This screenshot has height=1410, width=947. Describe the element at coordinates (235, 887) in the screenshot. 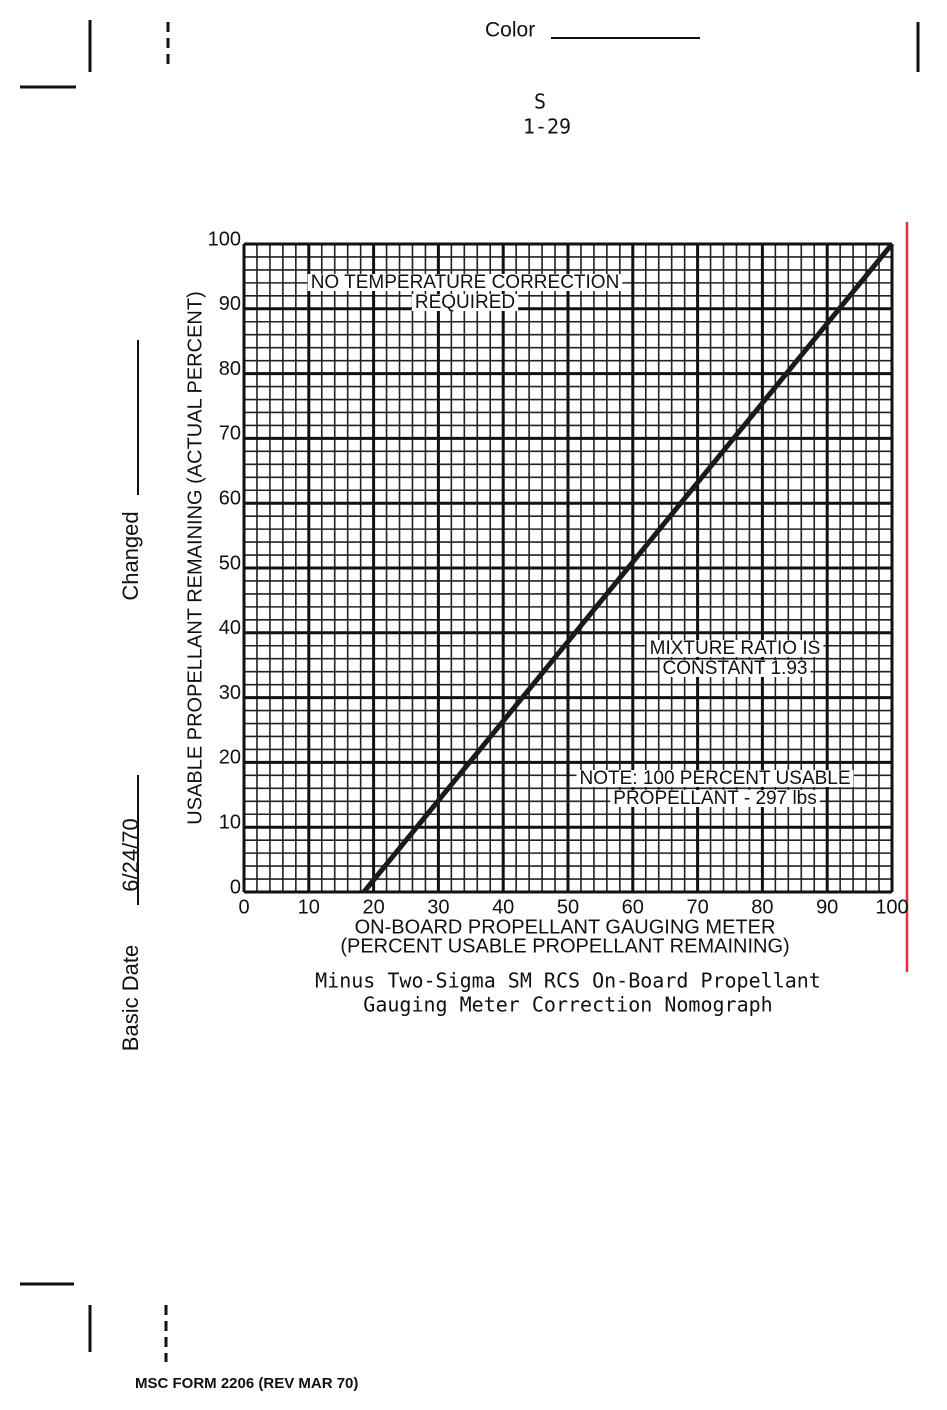

I see `y-tick-label: 0` at that location.